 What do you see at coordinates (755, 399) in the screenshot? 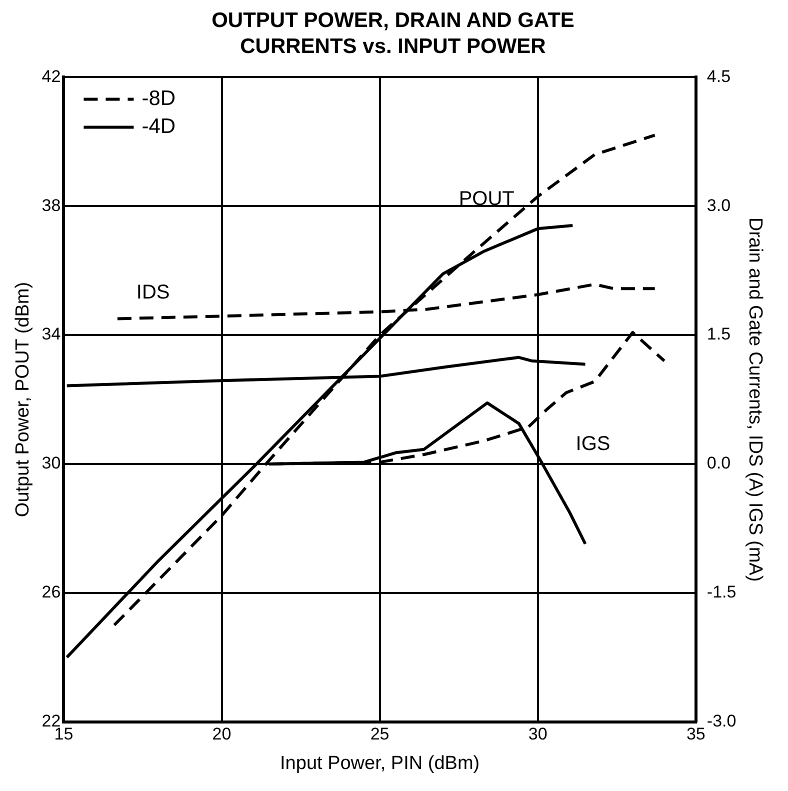
I see `y2-axis-title: Drain and Gate Currents, IDS (A) IGS (mA)` at bounding box center [755, 399].